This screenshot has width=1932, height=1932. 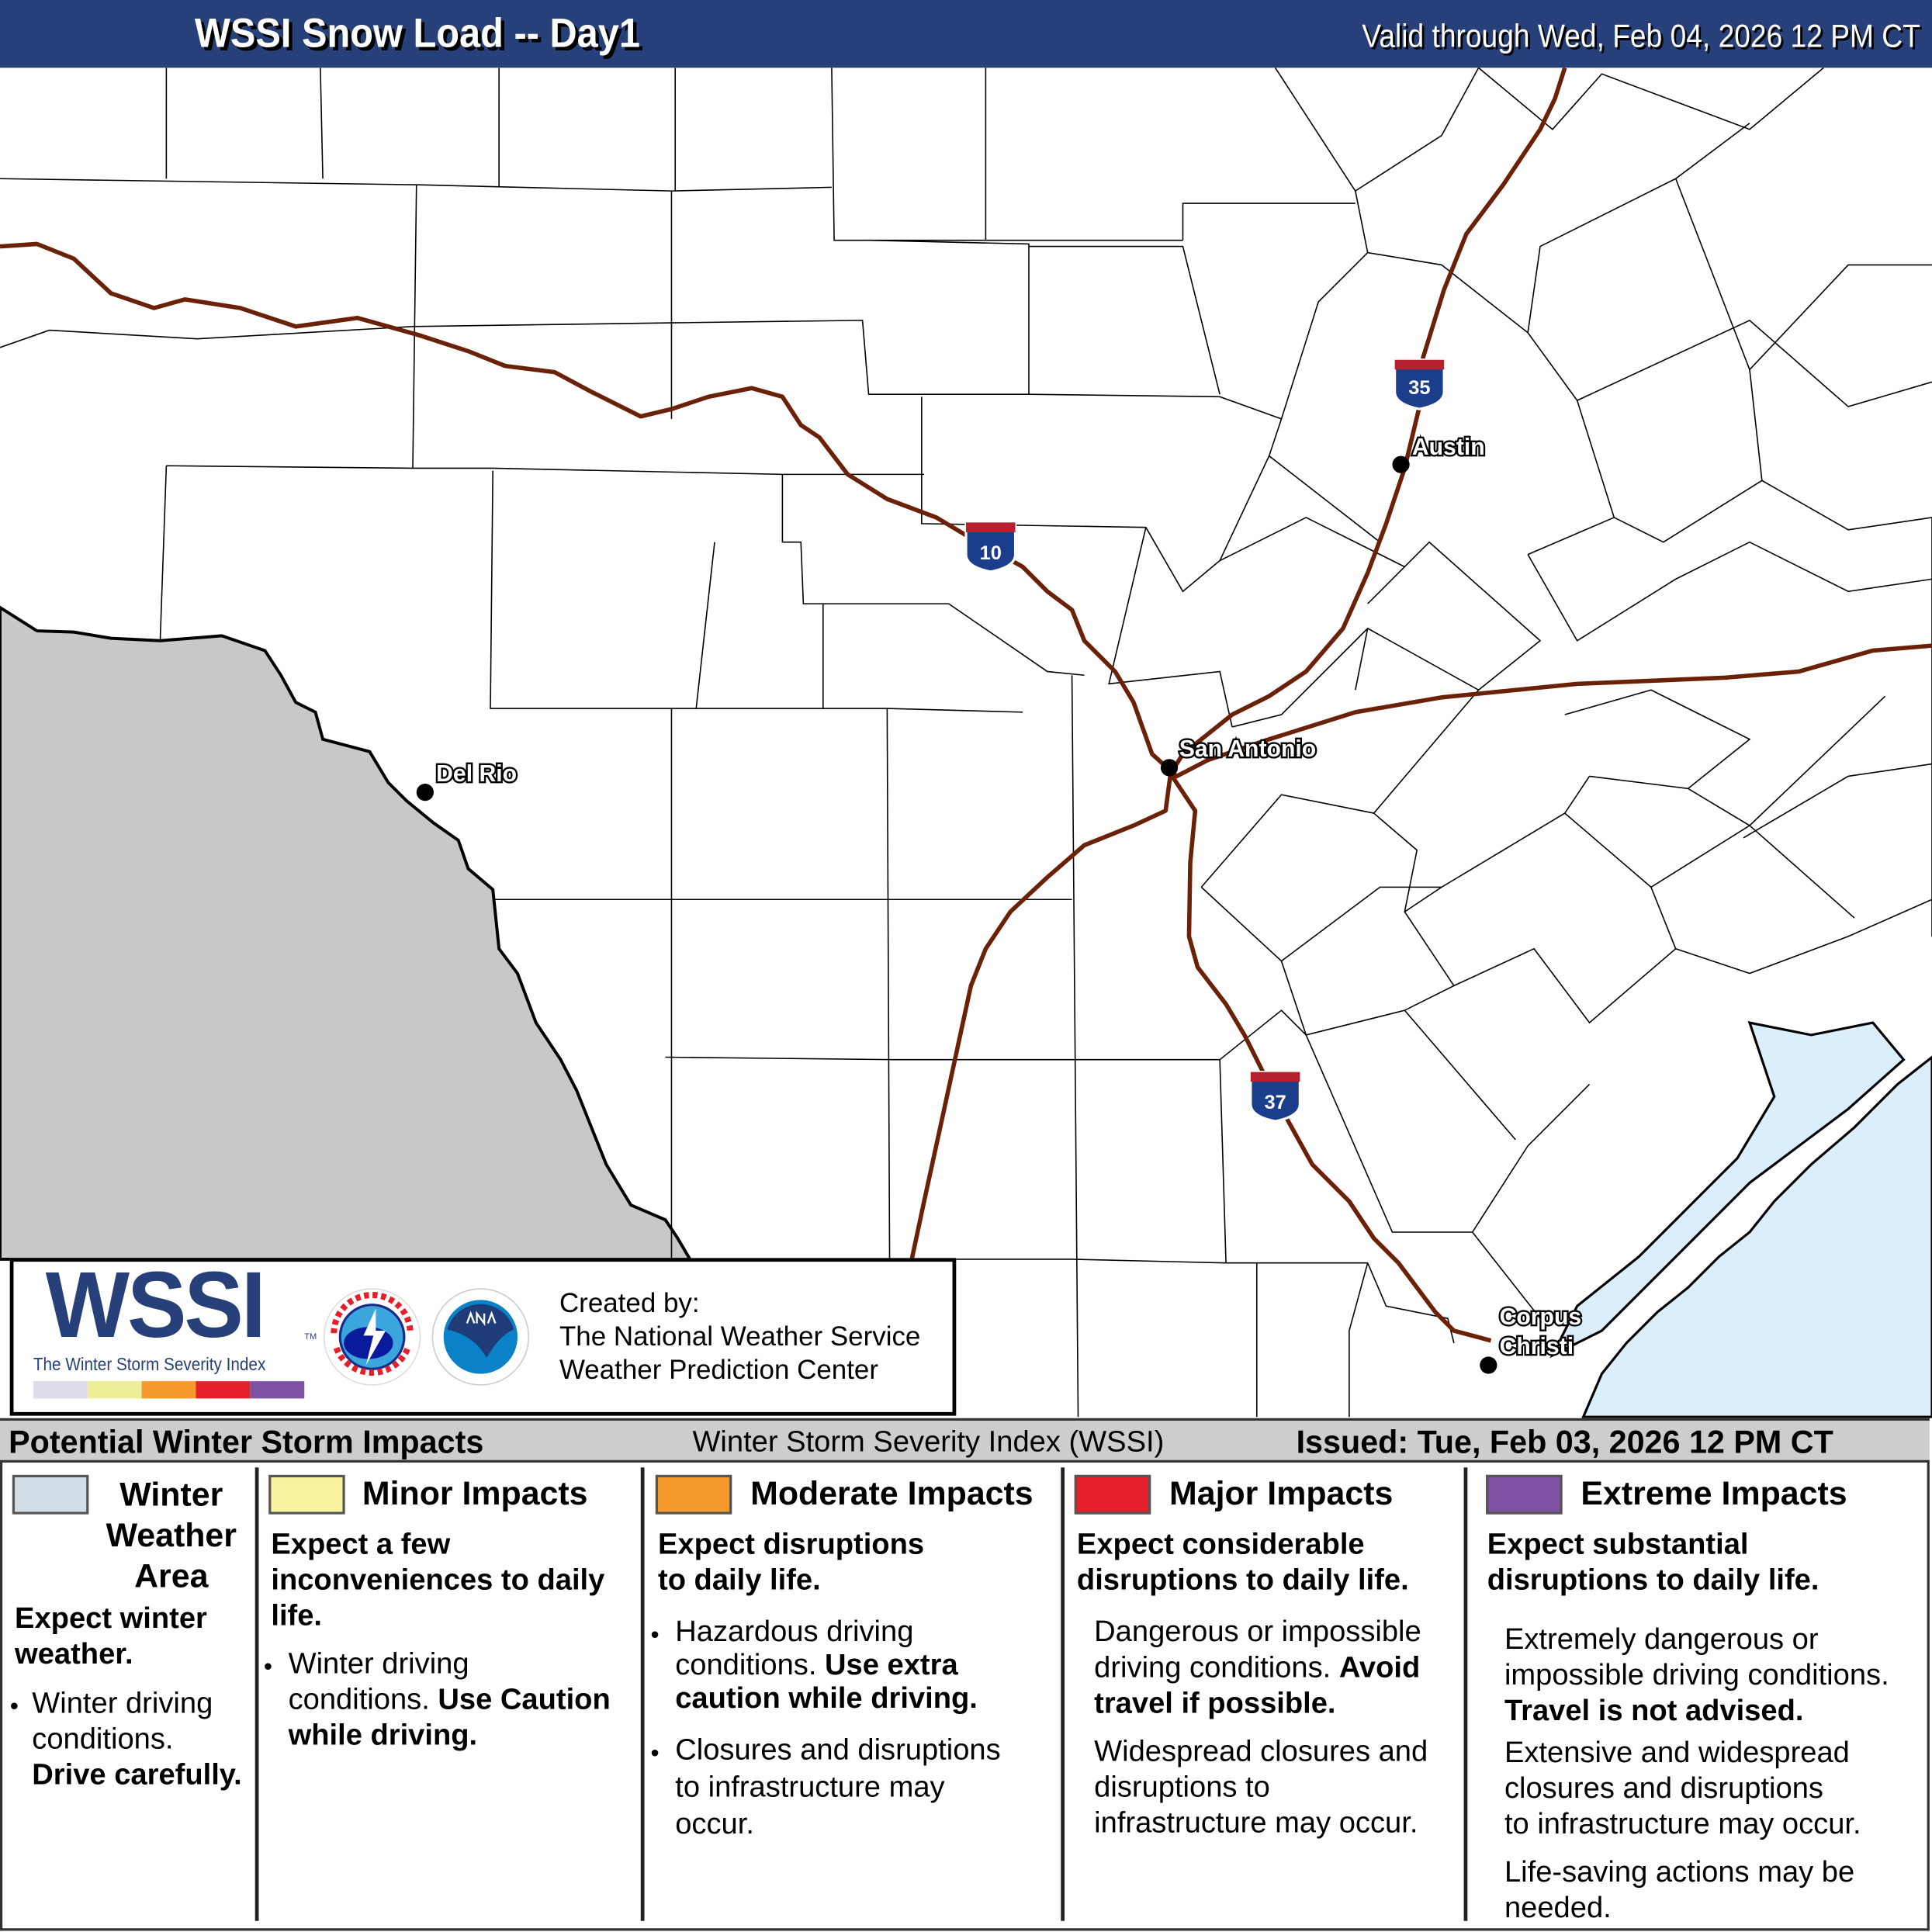 What do you see at coordinates (103, 1739) in the screenshot?
I see `detail-line: conditions.` at bounding box center [103, 1739].